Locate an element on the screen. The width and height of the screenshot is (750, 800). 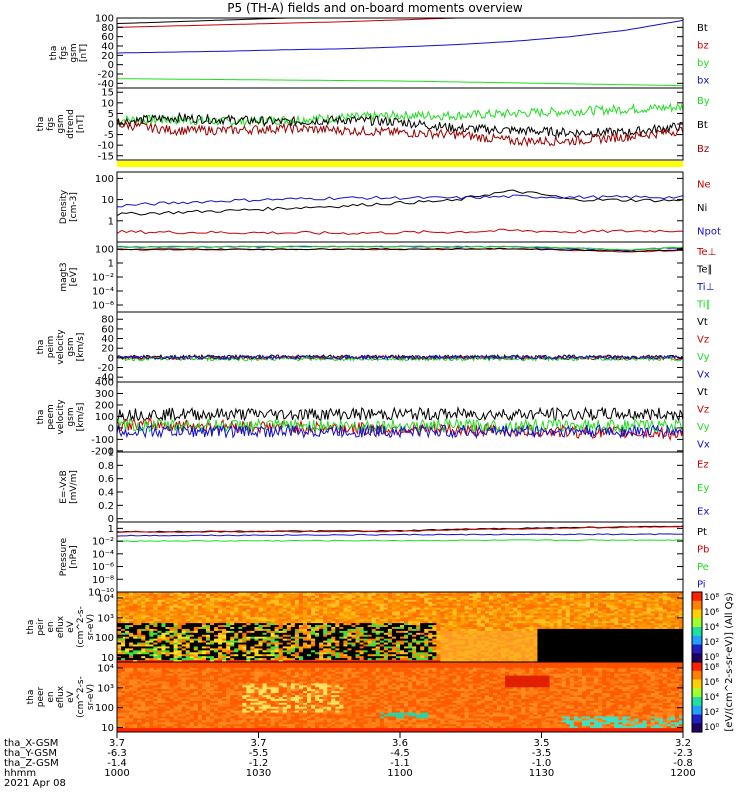
series-line-Ne is located at coordinates (400, 232).